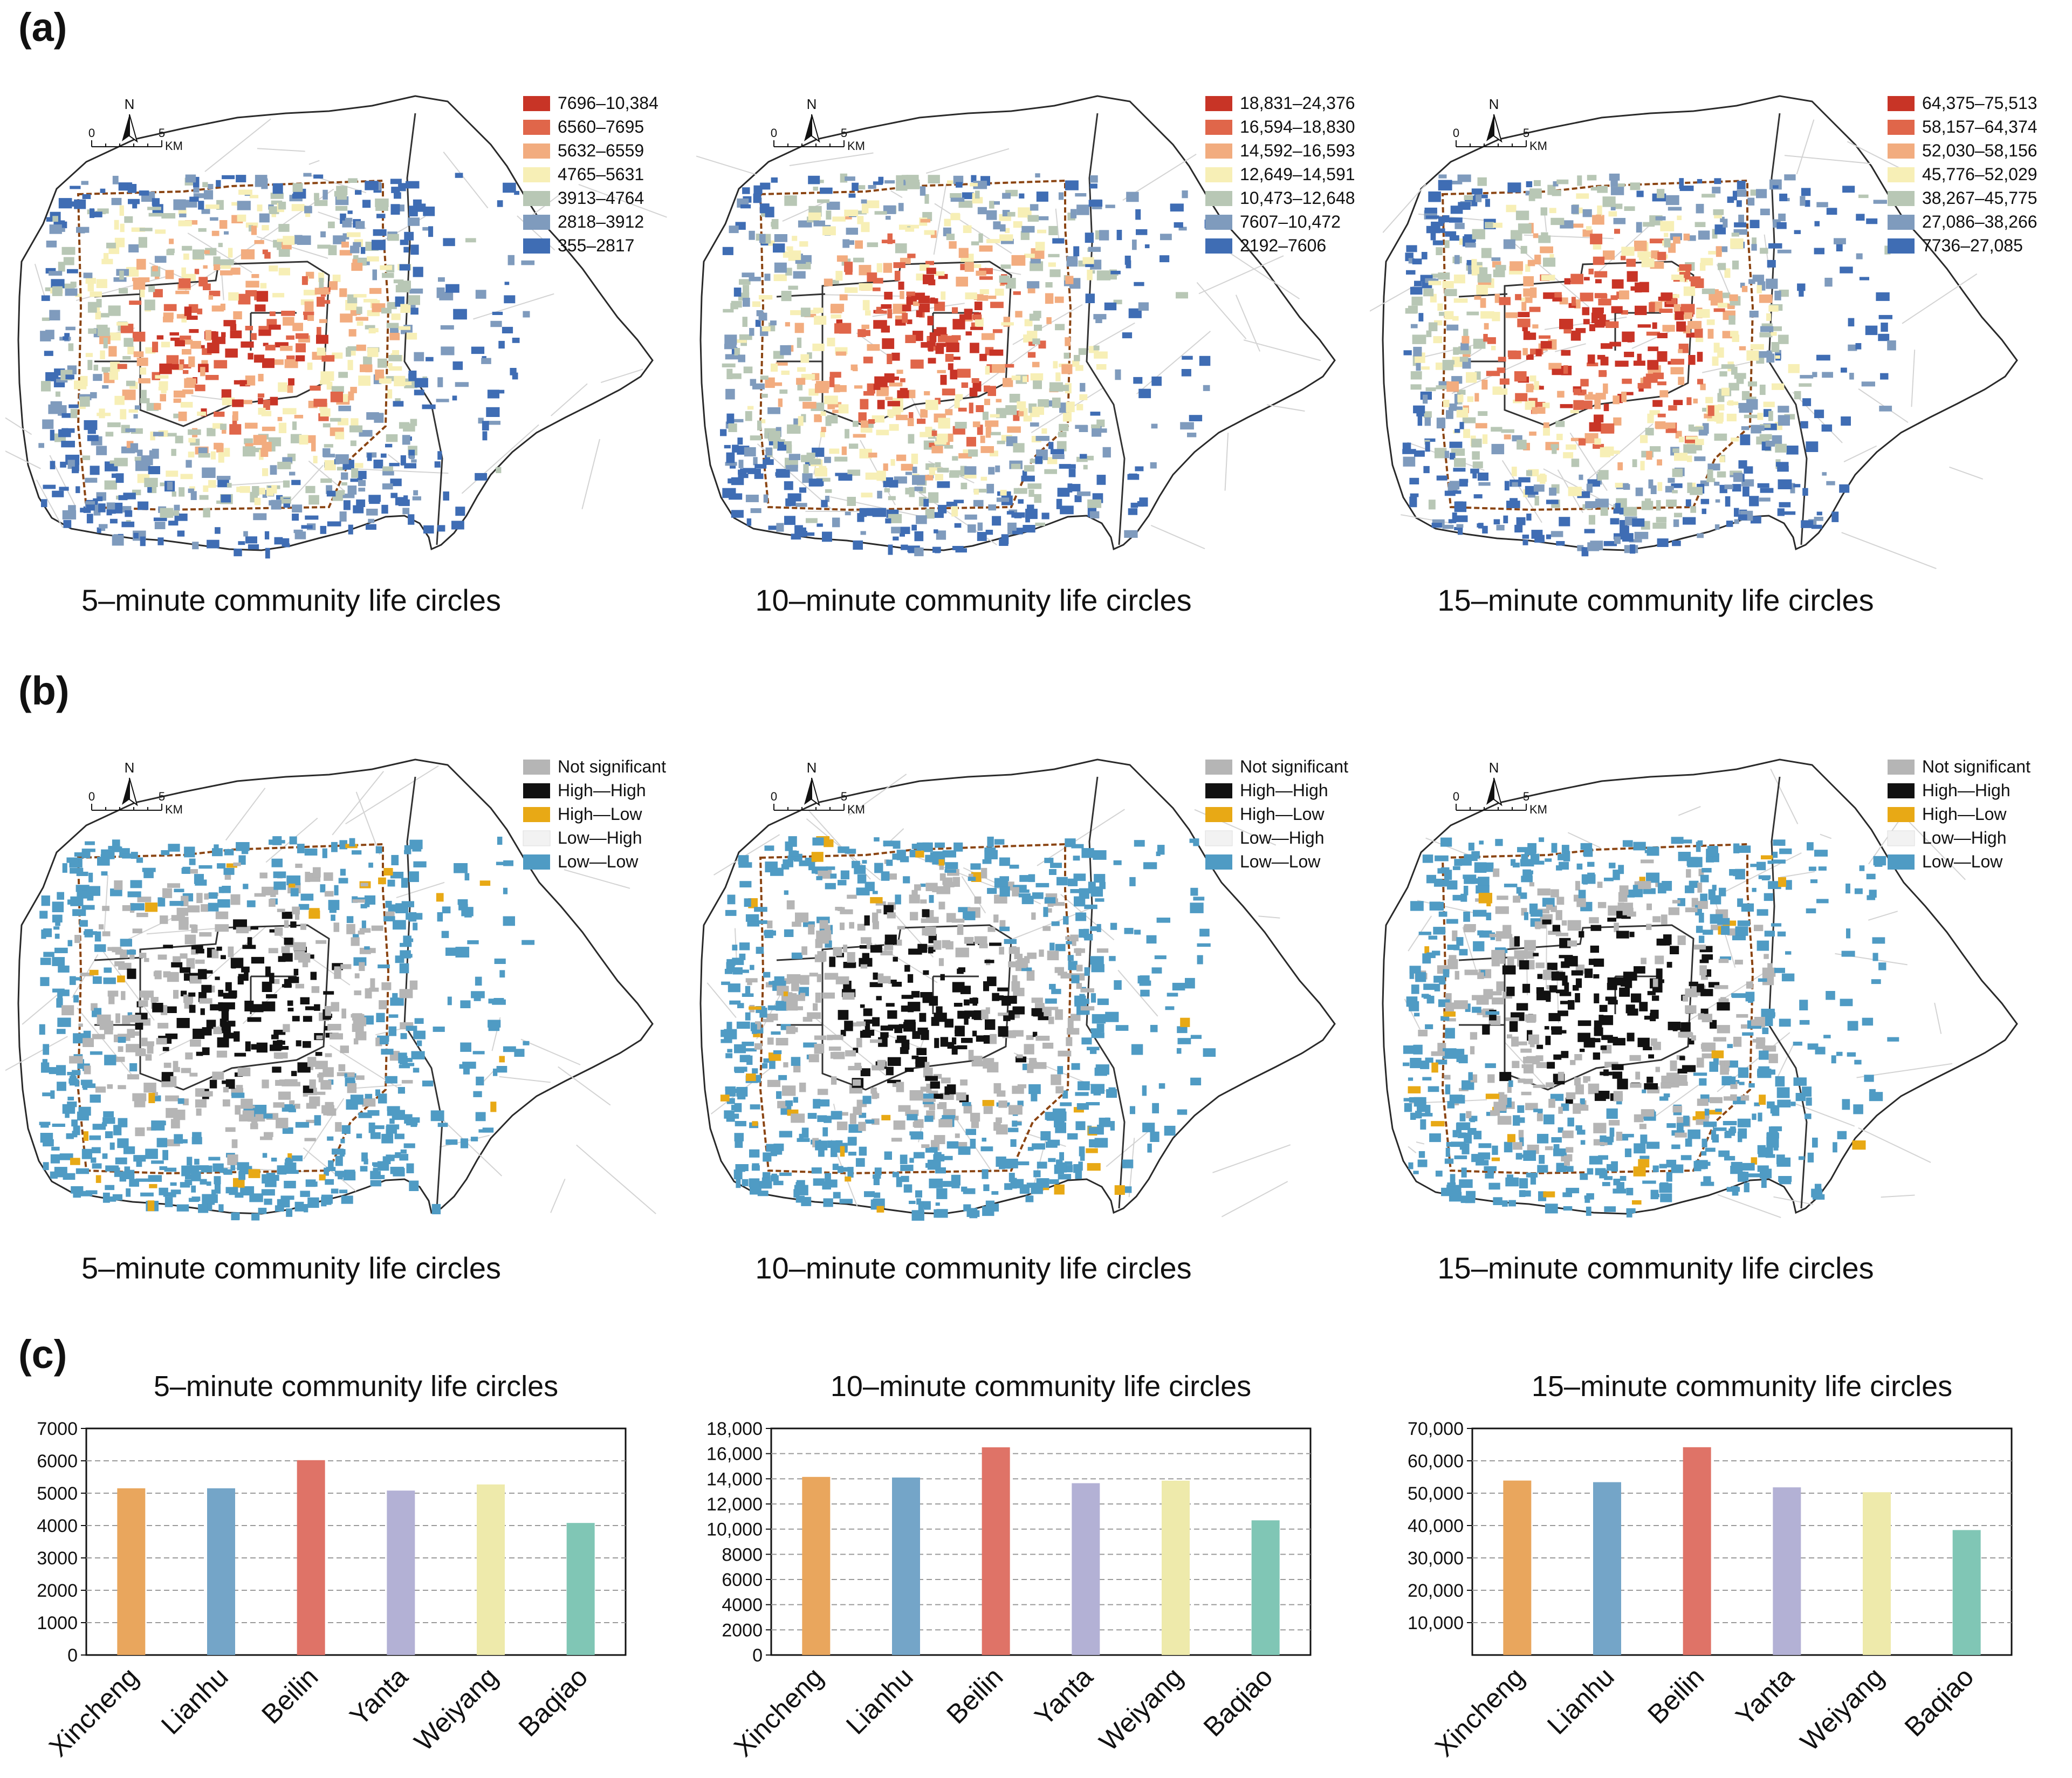 The width and height of the screenshot is (2072, 1778). What do you see at coordinates (536, 151) in the screenshot?
I see `map-a-0-legend-swatch` at bounding box center [536, 151].